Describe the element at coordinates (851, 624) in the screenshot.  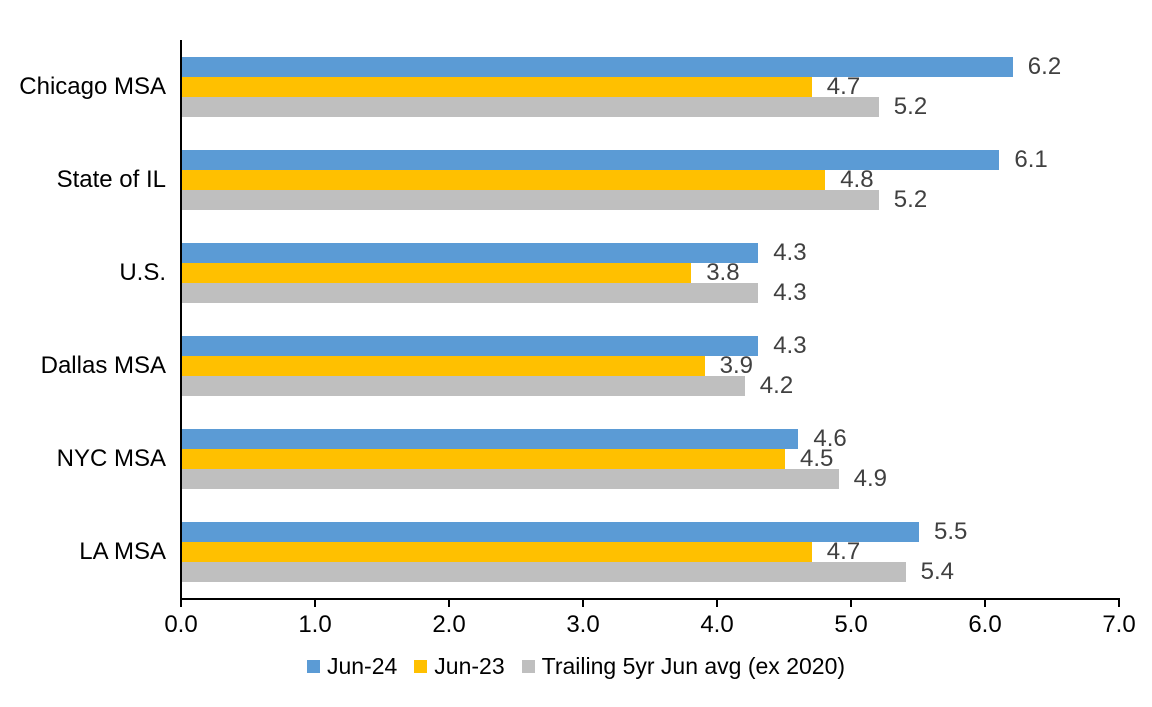
I see `x-axis-tick-label: 5.0` at that location.